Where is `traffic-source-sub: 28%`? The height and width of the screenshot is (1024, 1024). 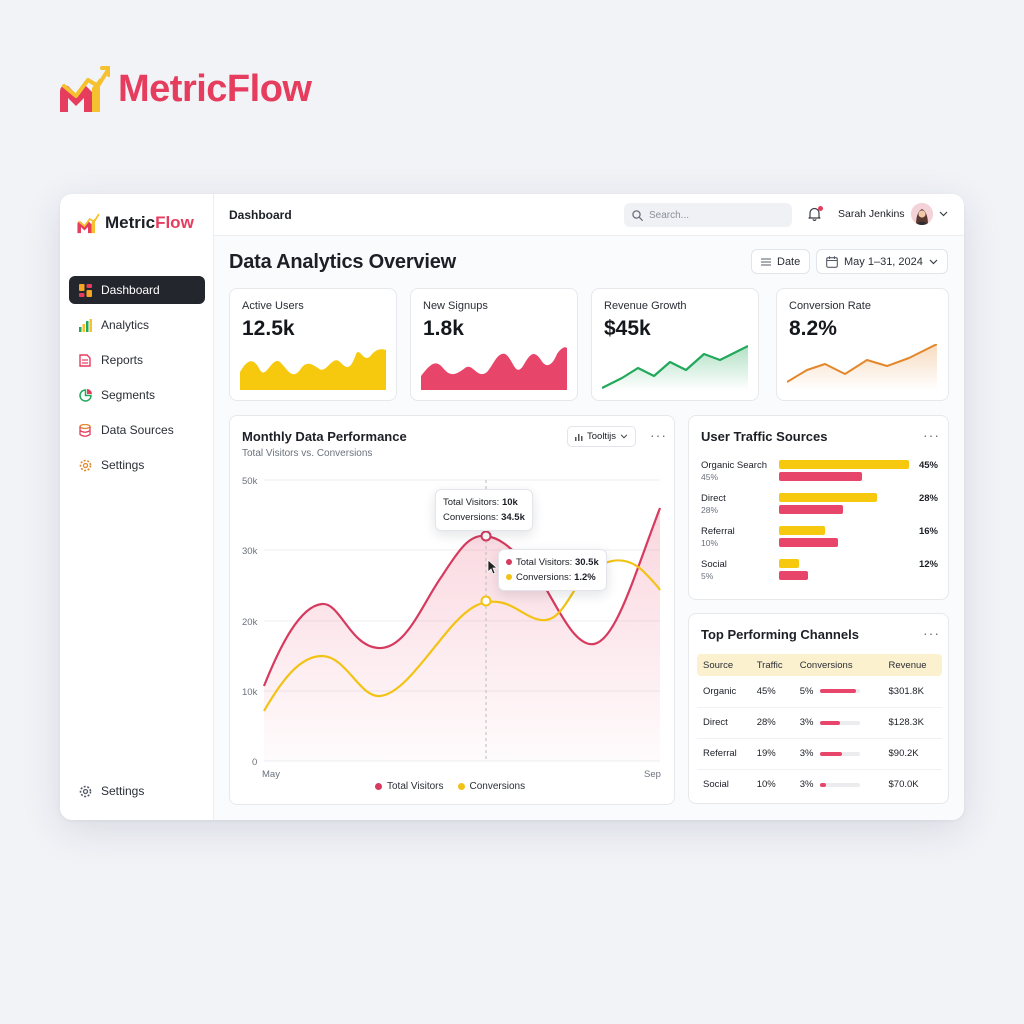 traffic-source-sub: 28% is located at coordinates (710, 510).